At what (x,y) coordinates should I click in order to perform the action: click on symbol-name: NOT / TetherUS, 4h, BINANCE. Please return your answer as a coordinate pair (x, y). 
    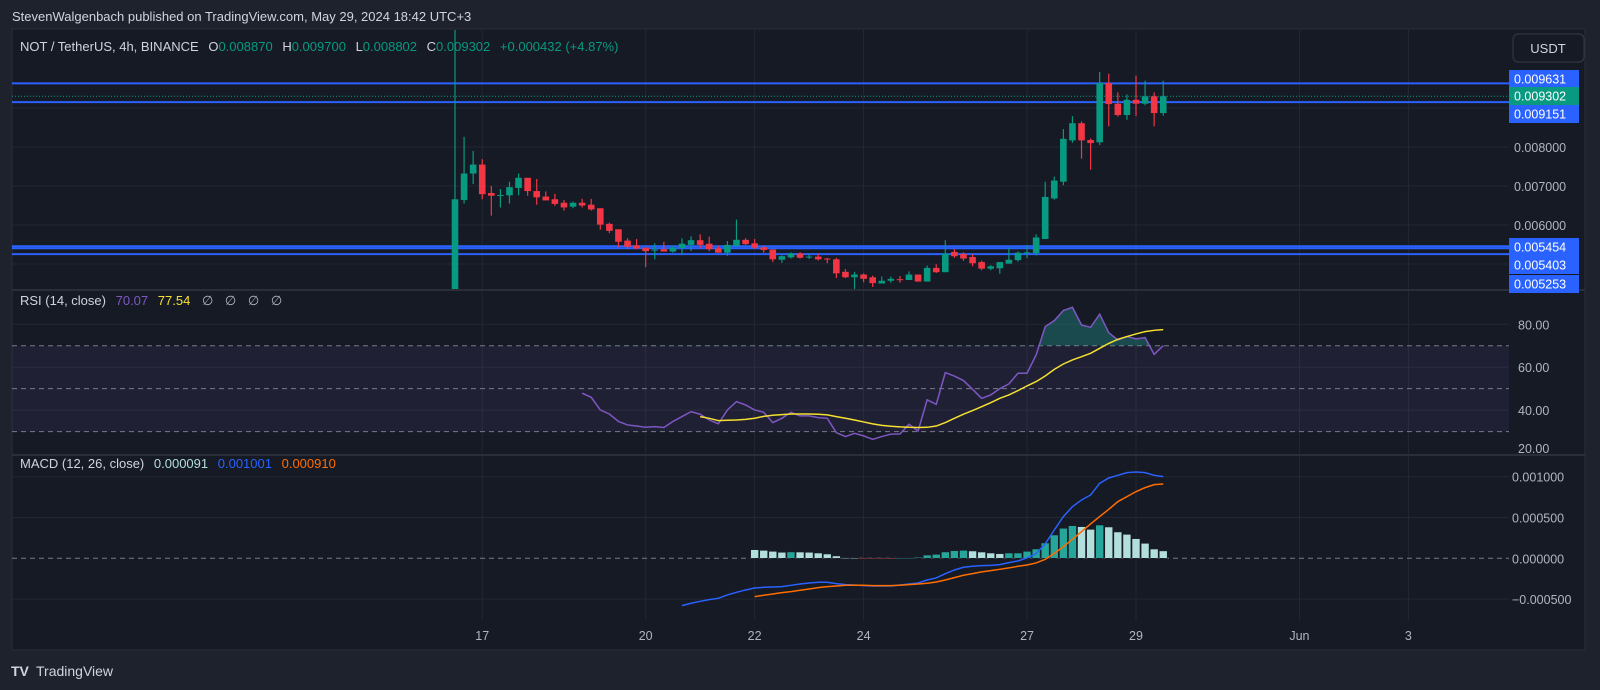
    Looking at the image, I should click on (109, 46).